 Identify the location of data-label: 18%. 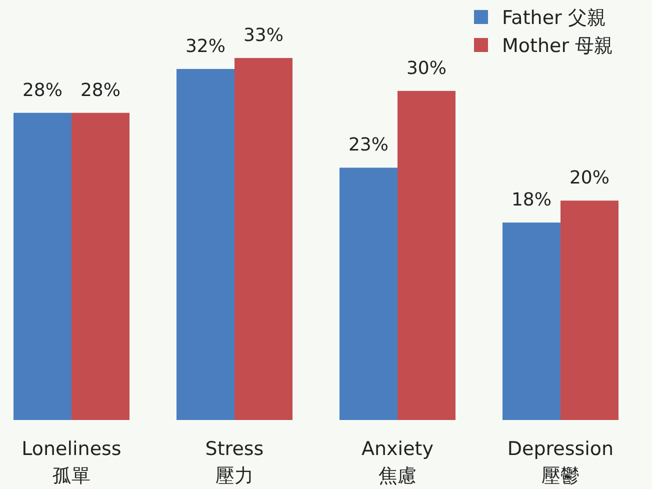
(531, 200).